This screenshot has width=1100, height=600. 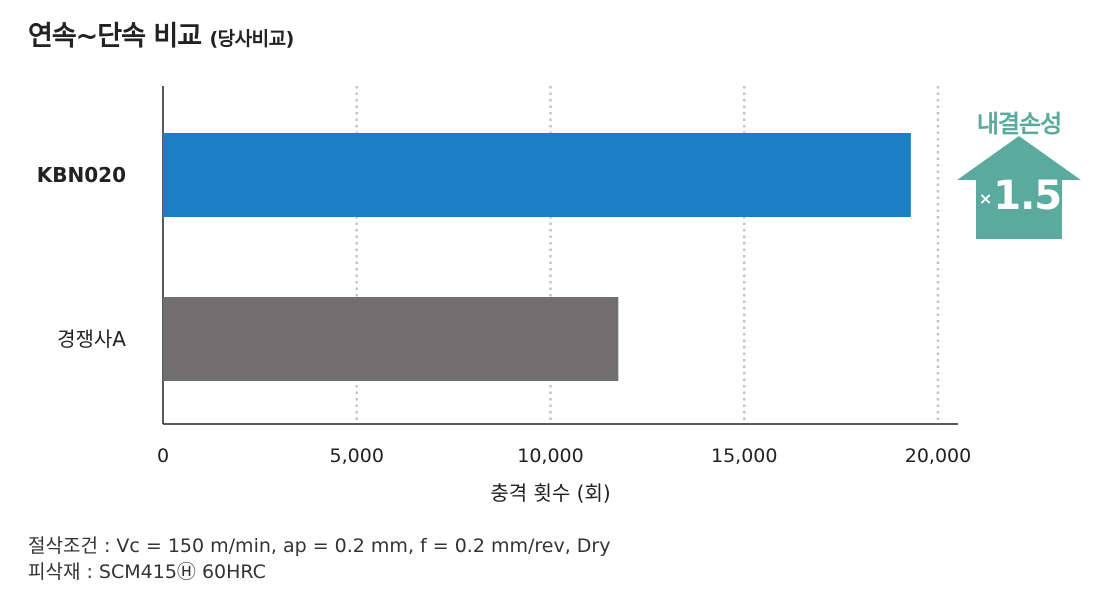 What do you see at coordinates (1019, 124) in the screenshot?
I see `badge-label: 내결손성` at bounding box center [1019, 124].